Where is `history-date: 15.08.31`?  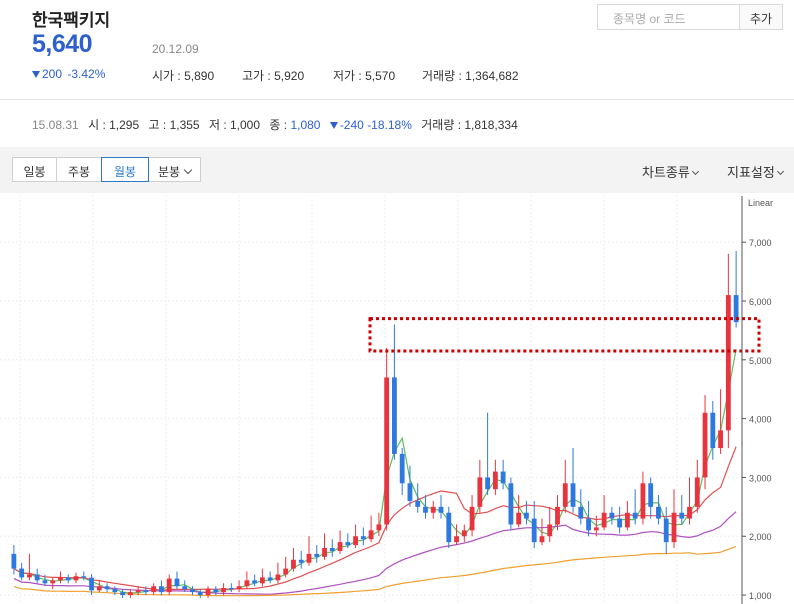
history-date: 15.08.31 is located at coordinates (55, 125).